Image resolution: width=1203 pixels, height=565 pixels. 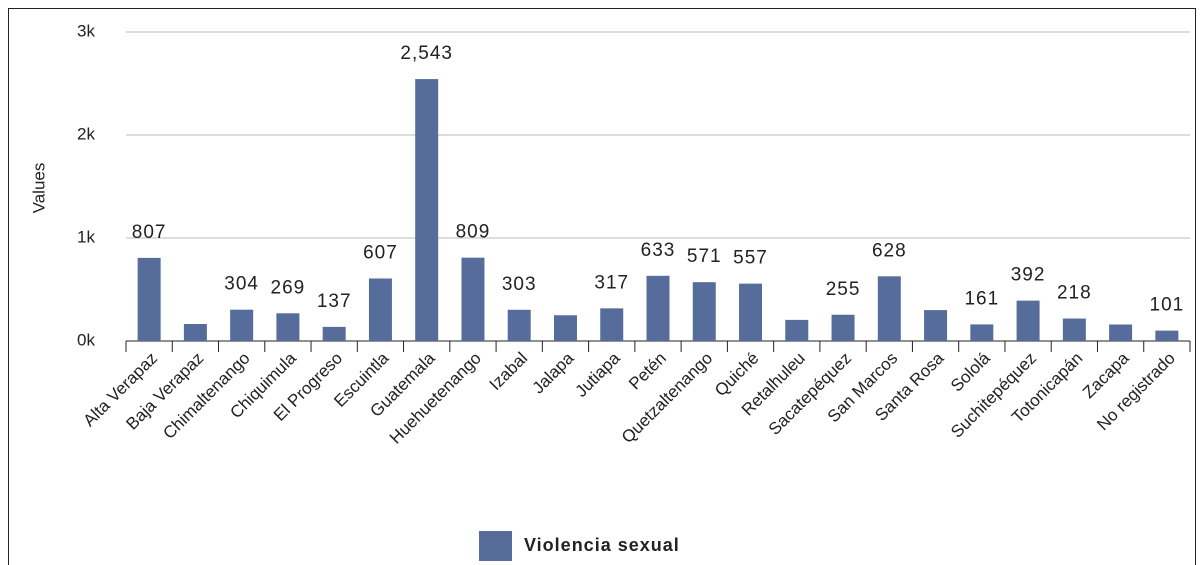 What do you see at coordinates (241, 284) in the screenshot?
I see `value-label: 304` at bounding box center [241, 284].